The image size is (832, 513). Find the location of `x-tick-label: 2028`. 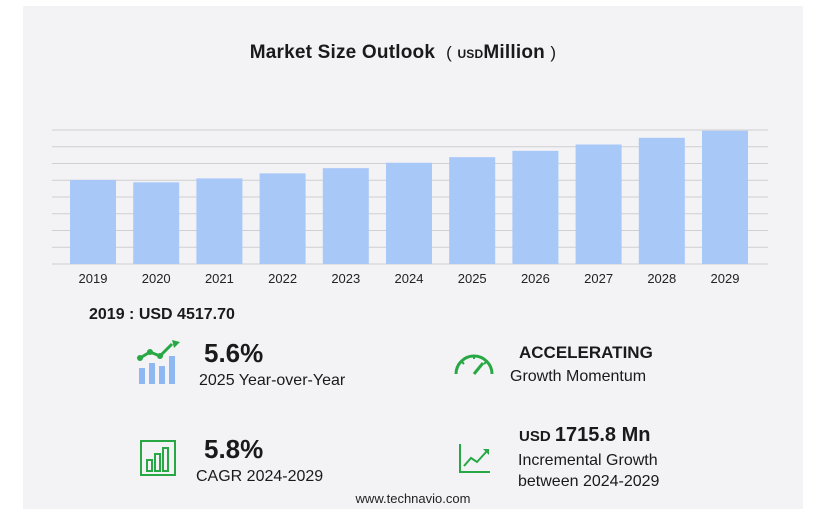

x-tick-label: 2028 is located at coordinates (661, 278).